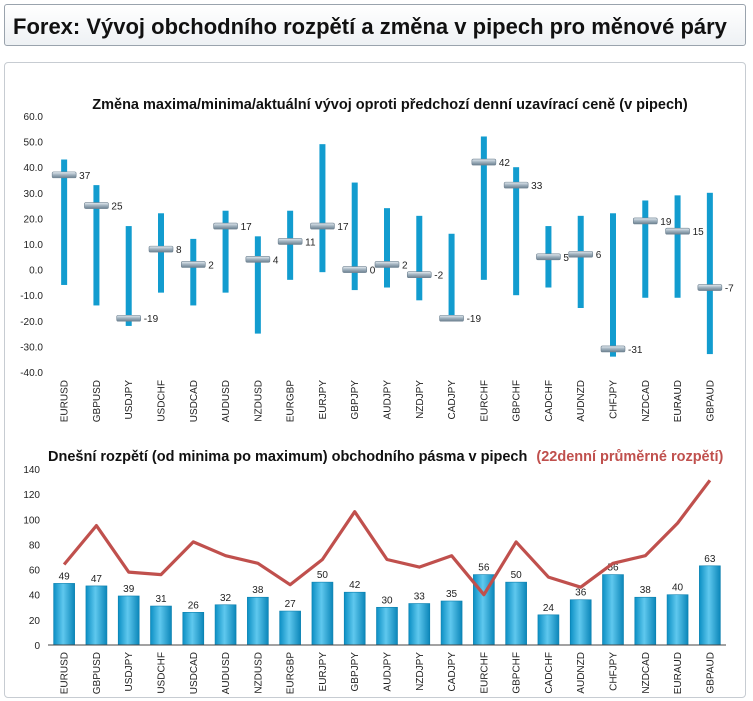 The image size is (753, 701). What do you see at coordinates (678, 401) in the screenshot?
I see `chart1-x-label: EURAUD` at bounding box center [678, 401].